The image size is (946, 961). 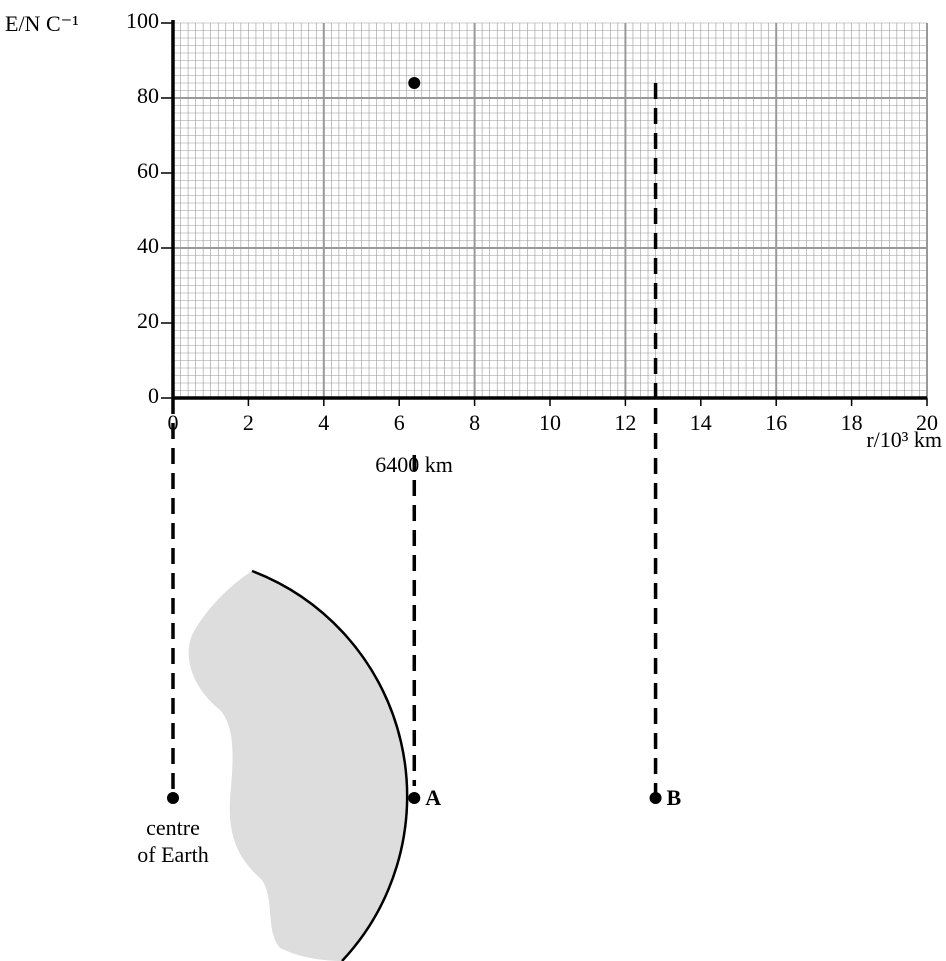 What do you see at coordinates (776, 422) in the screenshot?
I see `x-tick-label: 16` at bounding box center [776, 422].